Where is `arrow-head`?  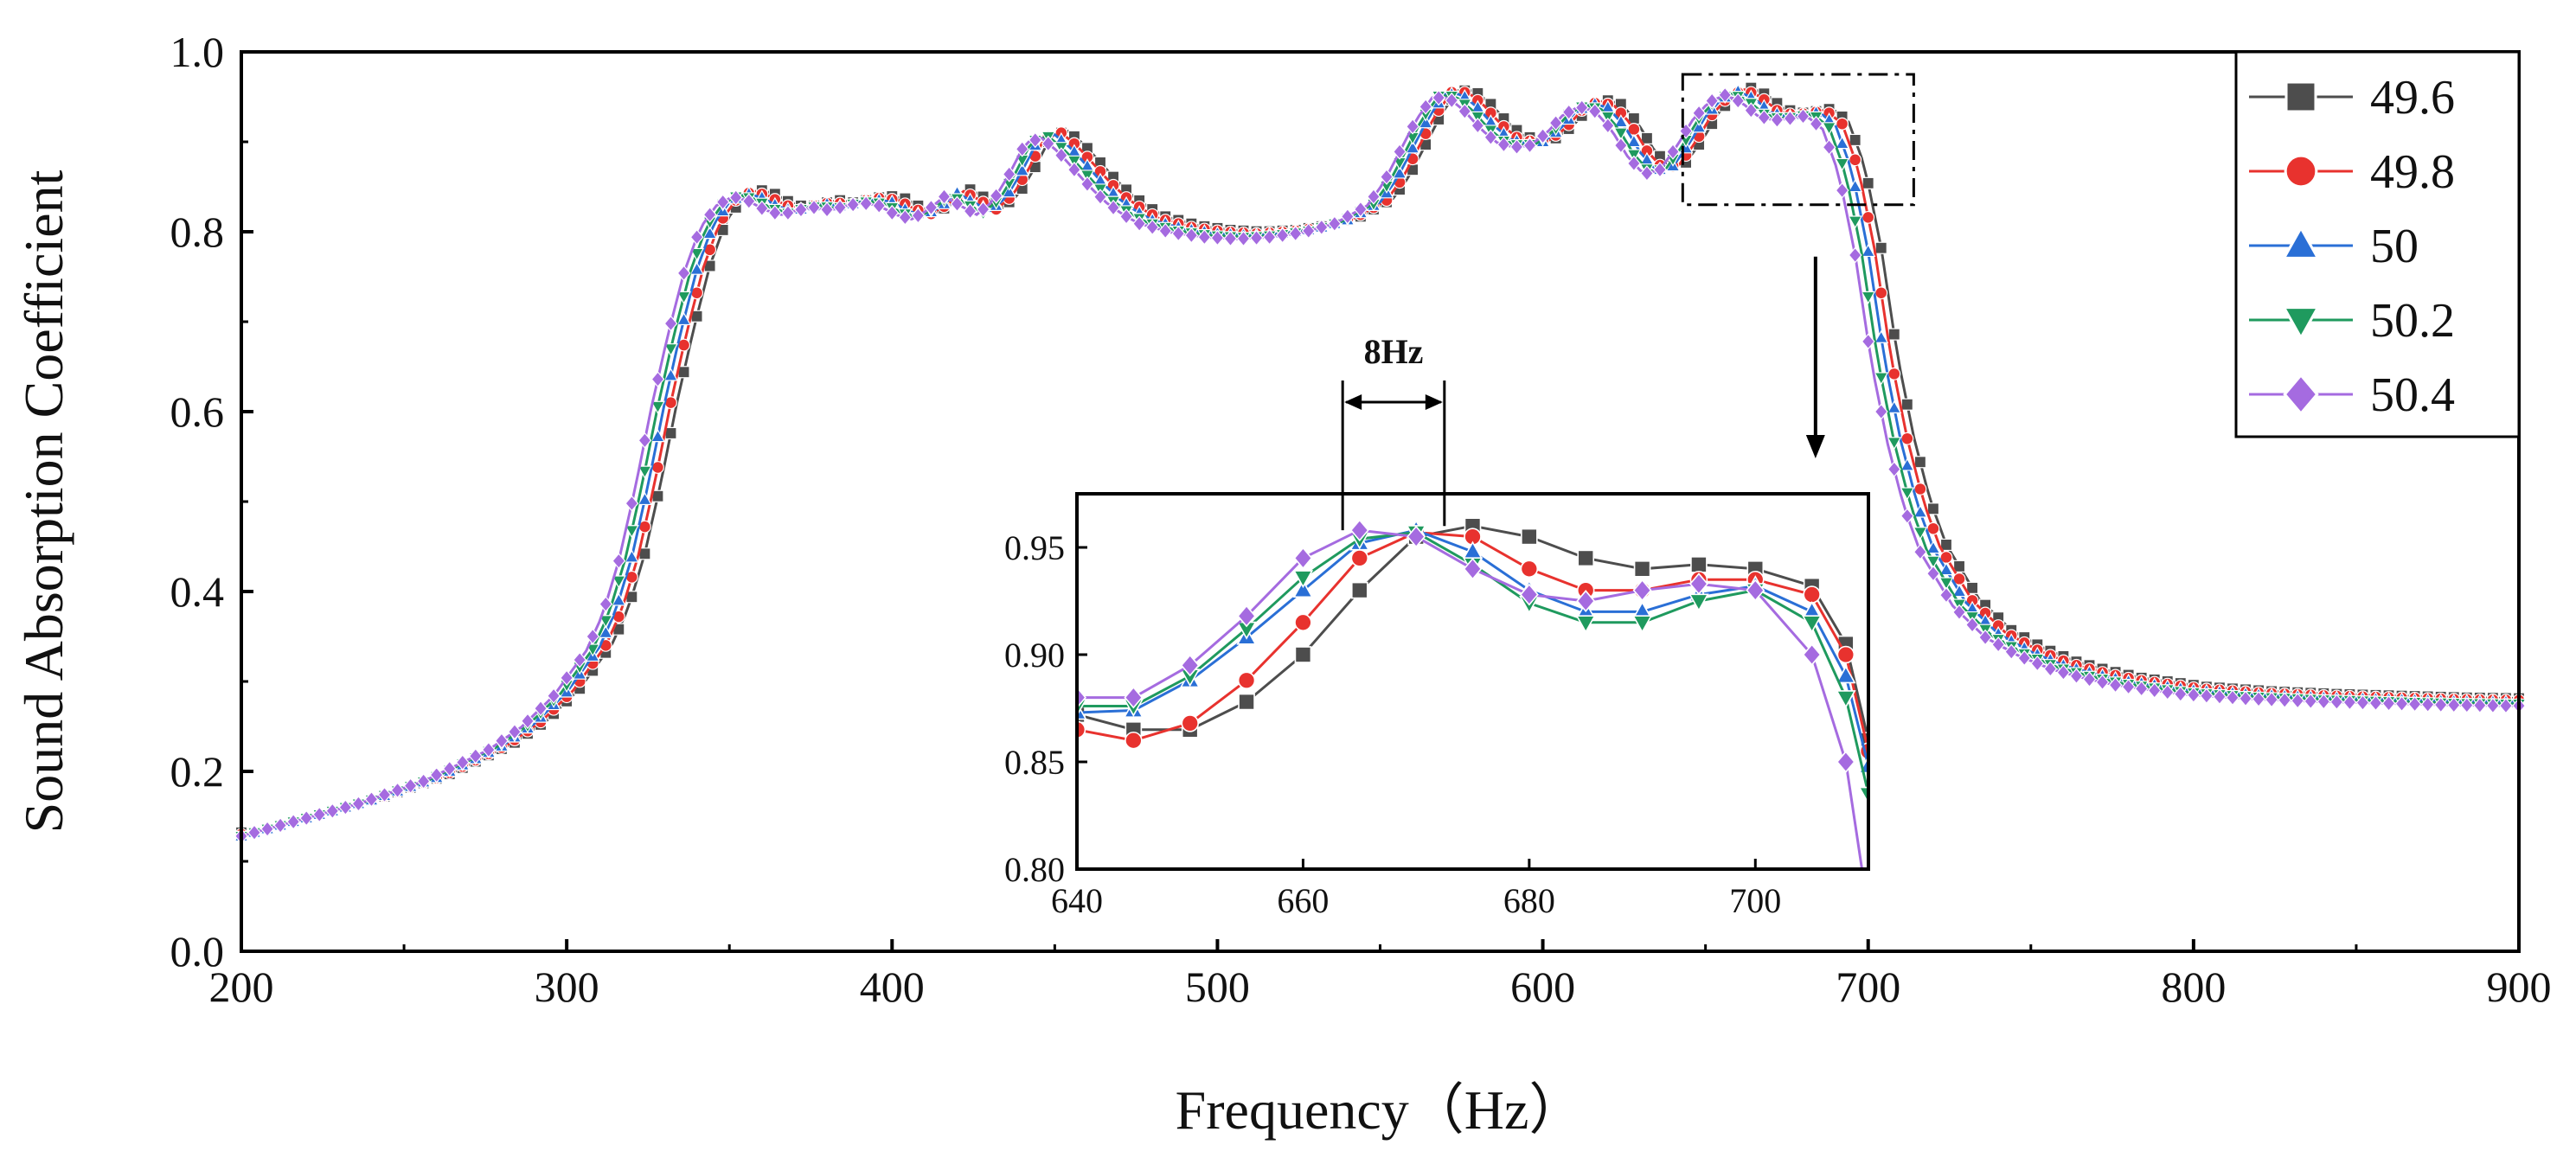 arrow-head is located at coordinates (1815, 447).